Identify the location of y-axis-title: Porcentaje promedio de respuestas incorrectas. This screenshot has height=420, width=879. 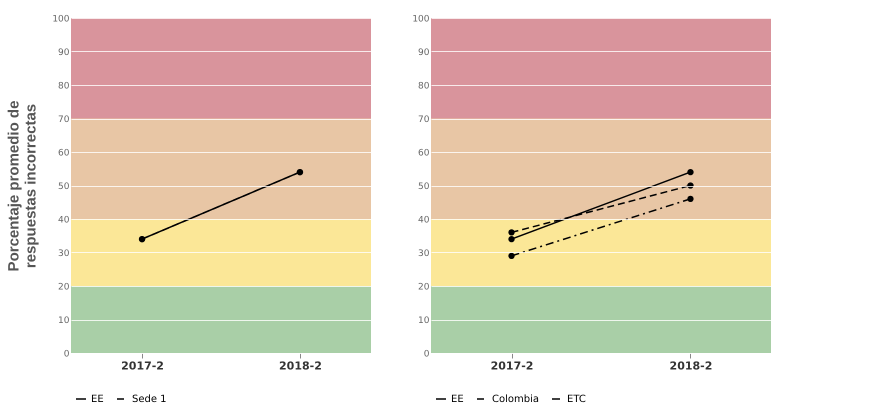
(22, 186).